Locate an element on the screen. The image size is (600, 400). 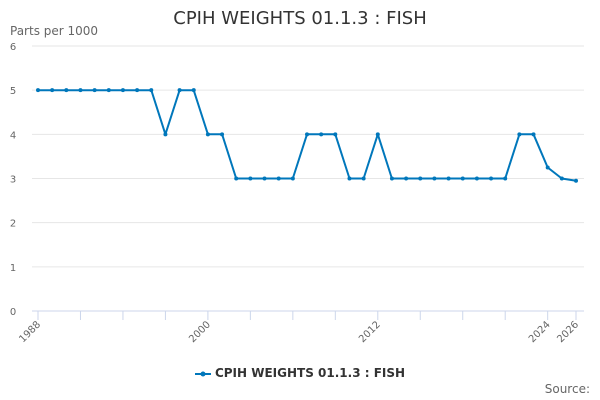
svg-text: 2024 is located at coordinates (540, 332).